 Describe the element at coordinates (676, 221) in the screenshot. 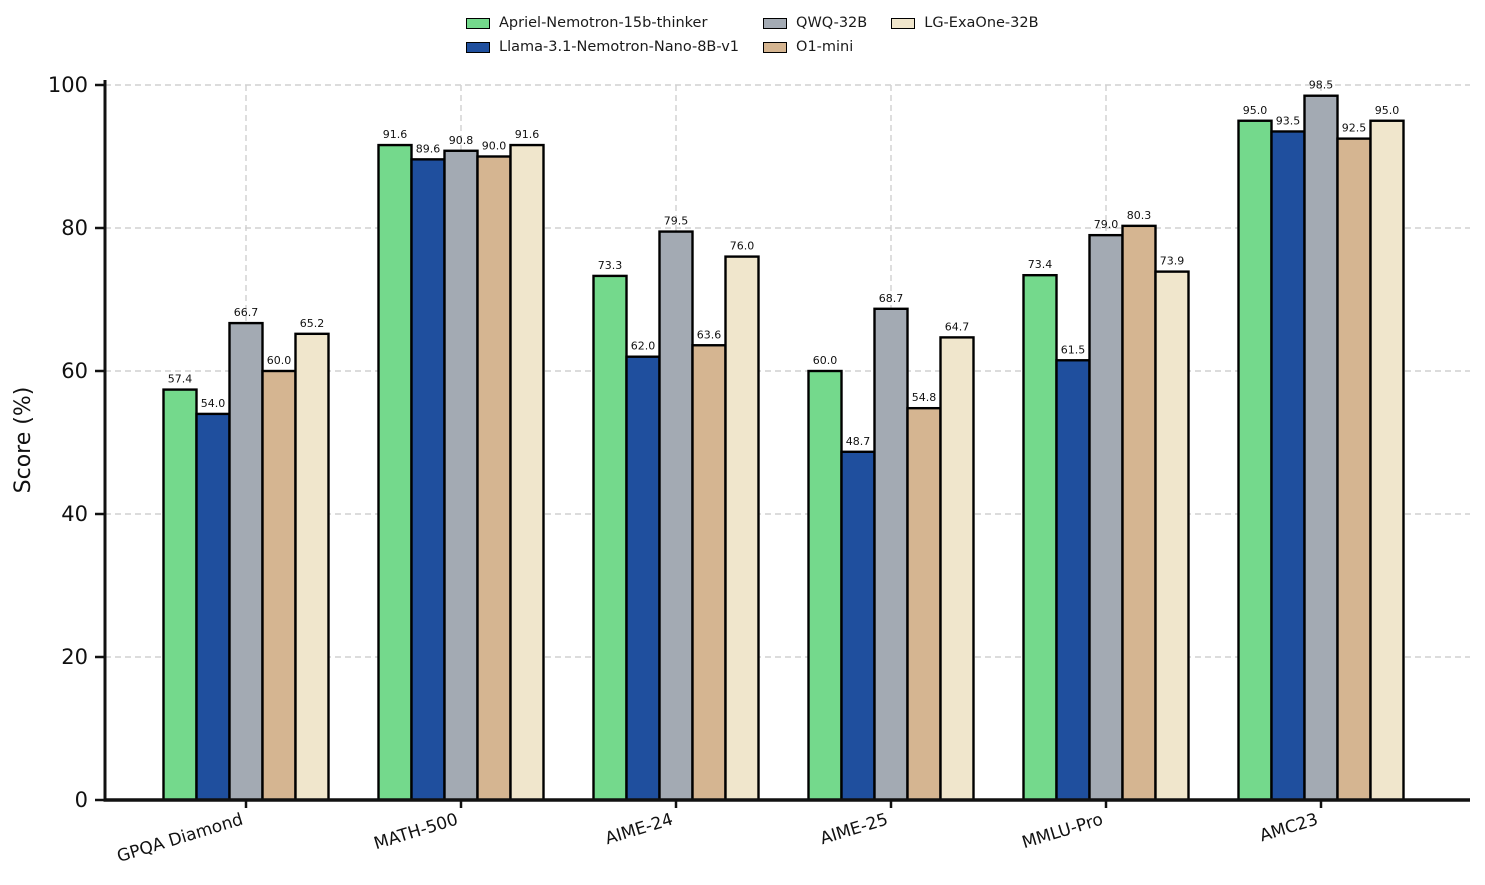

I see `bar-value-label: 79.5` at that location.